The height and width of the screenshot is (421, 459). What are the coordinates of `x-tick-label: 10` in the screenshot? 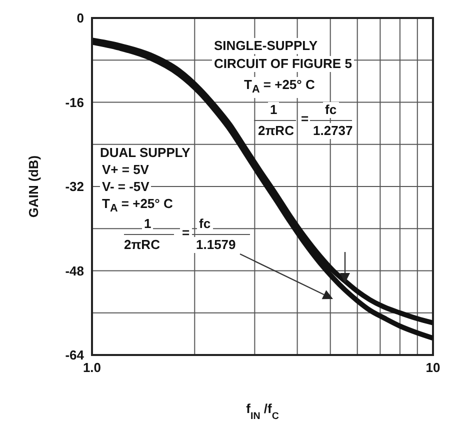 It's located at (433, 368).